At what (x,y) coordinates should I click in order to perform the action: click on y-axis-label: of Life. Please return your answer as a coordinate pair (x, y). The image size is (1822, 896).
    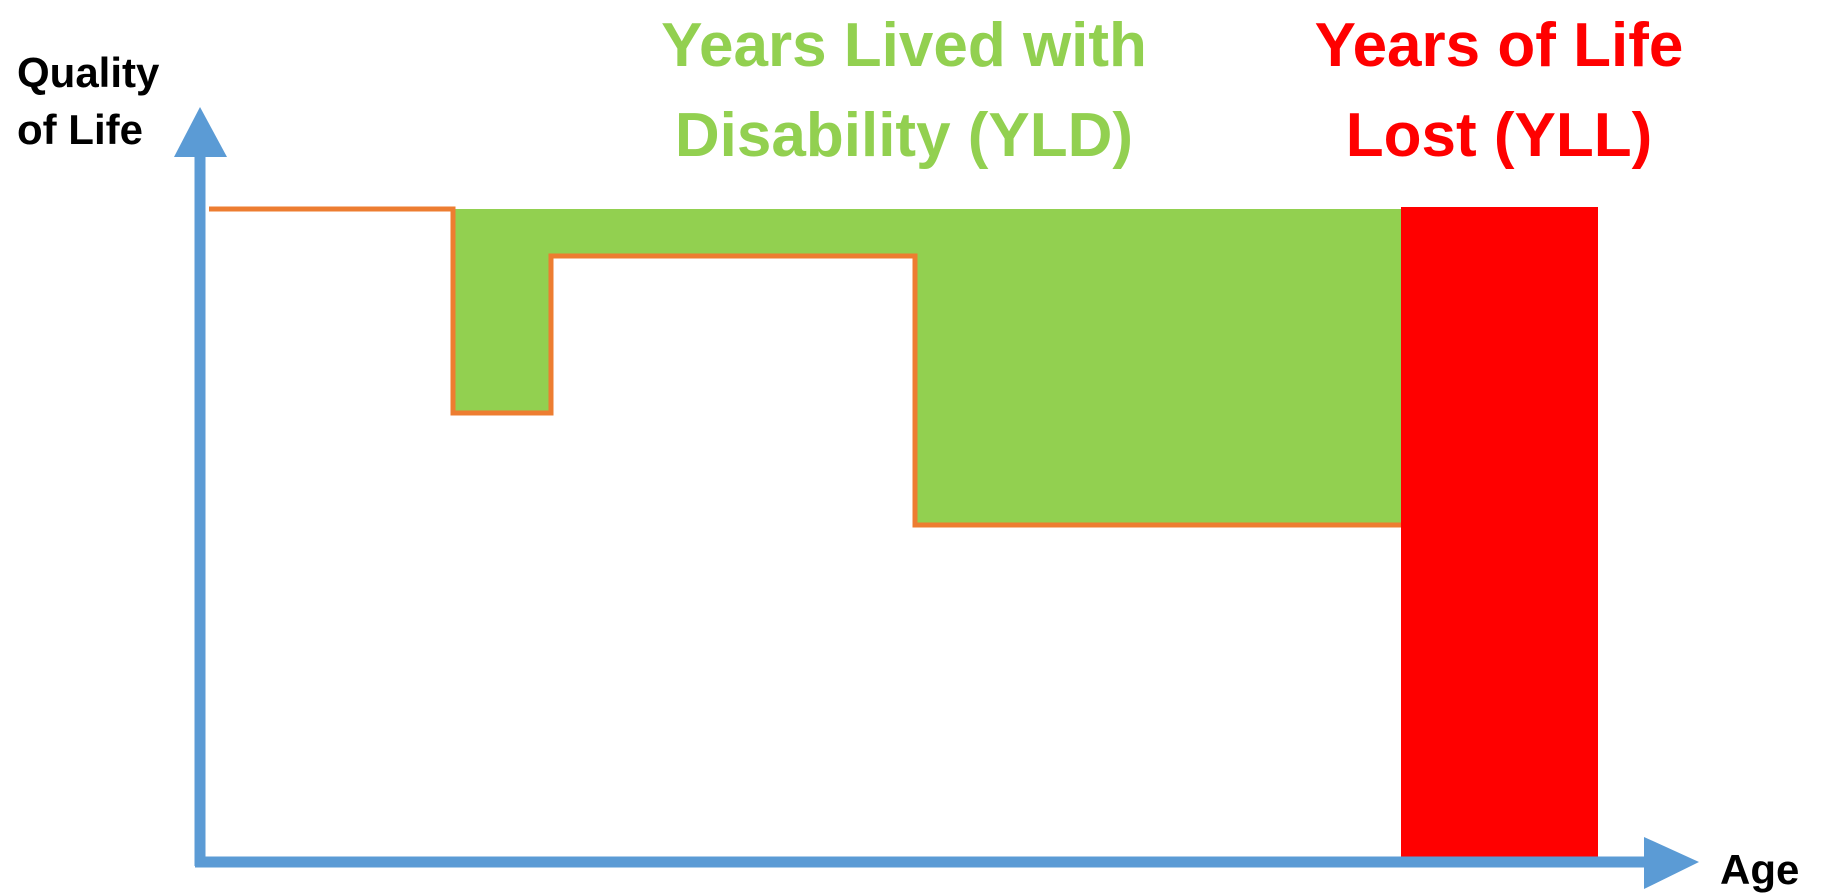
    Looking at the image, I should click on (80, 129).